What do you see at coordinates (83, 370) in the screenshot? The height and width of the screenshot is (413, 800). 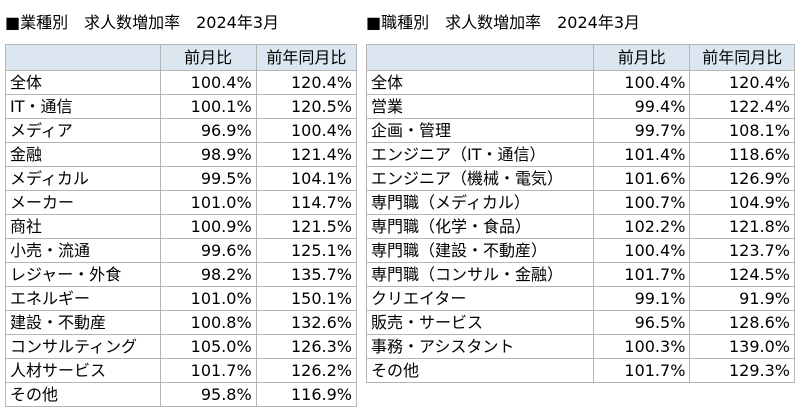 I see `label-cell: 人材サービス` at bounding box center [83, 370].